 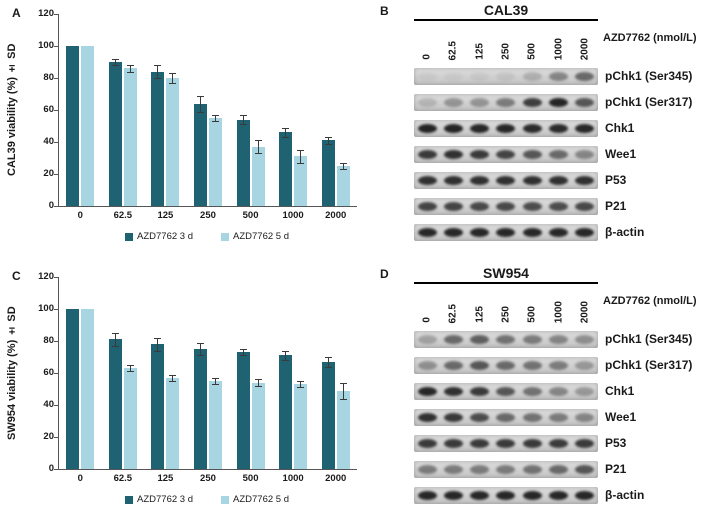 I want to click on legend-swatch, so click(x=129, y=236).